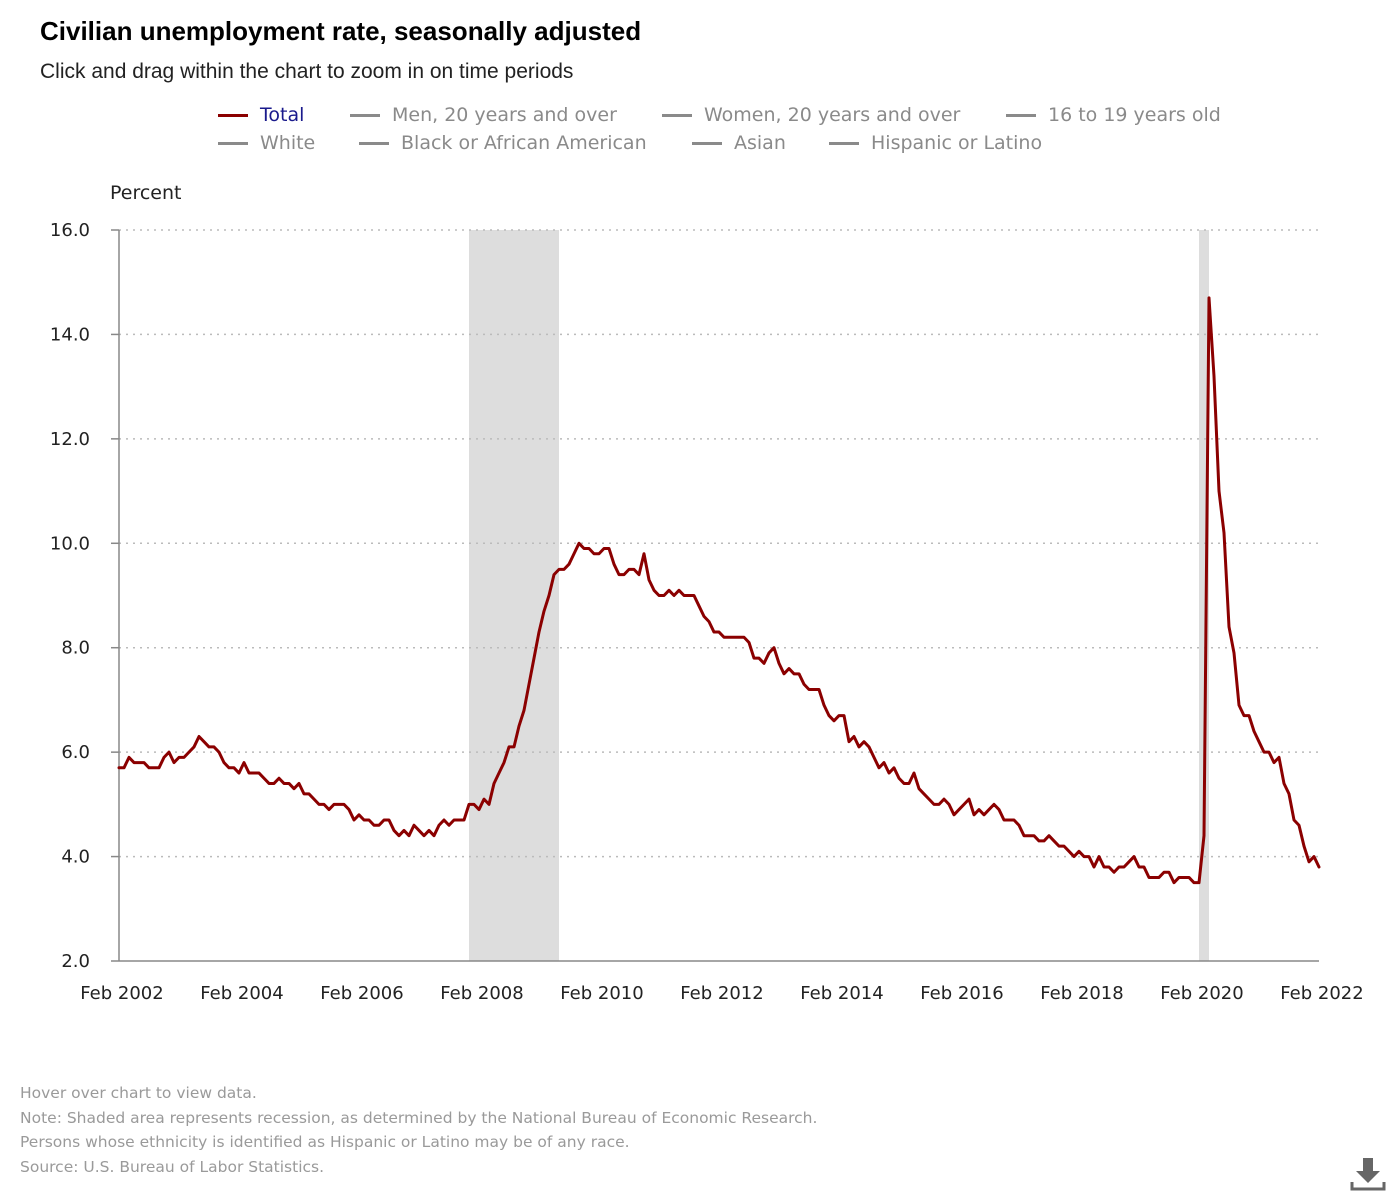 This screenshot has height=1200, width=1400. Describe the element at coordinates (70, 439) in the screenshot. I see `y-tick-label: 12.0` at that location.